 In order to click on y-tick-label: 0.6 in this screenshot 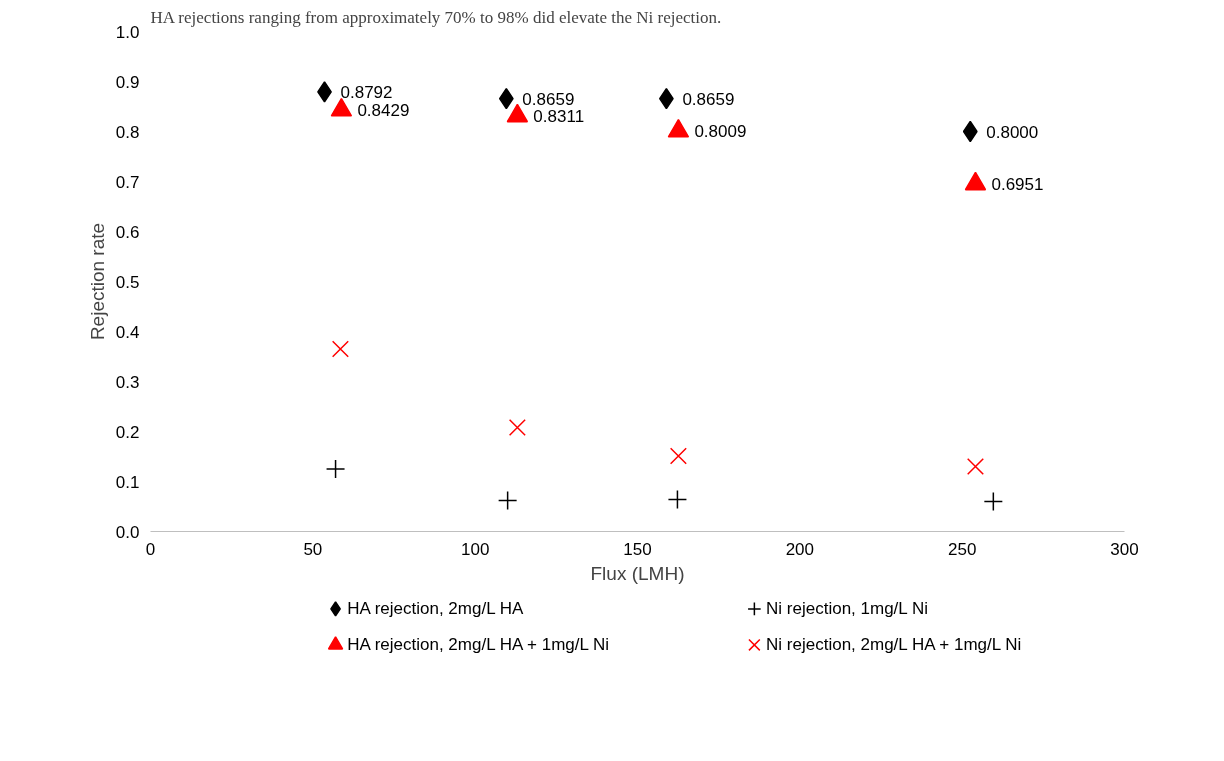, I will do `click(127, 232)`.